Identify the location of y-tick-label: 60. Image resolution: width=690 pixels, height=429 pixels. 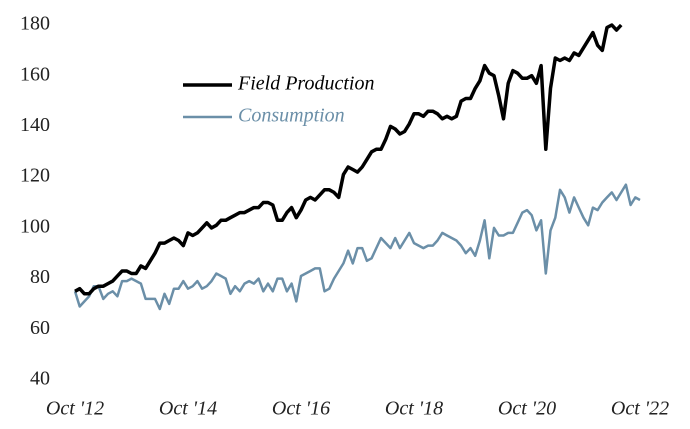
(40, 328).